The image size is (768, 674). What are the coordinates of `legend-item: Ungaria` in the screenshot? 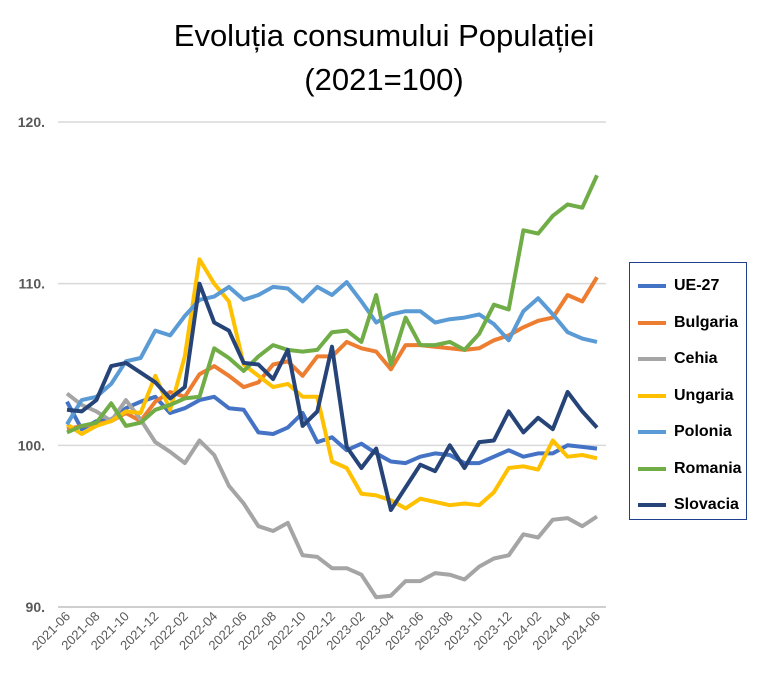 It's located at (692, 396).